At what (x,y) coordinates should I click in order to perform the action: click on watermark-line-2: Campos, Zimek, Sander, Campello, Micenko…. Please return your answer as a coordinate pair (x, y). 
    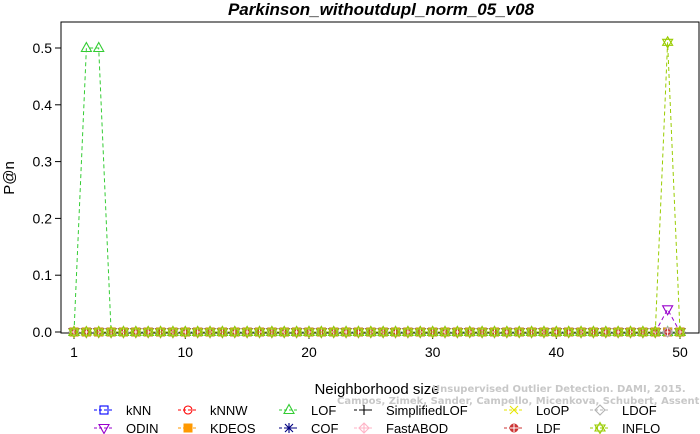
    Looking at the image, I should click on (518, 401).